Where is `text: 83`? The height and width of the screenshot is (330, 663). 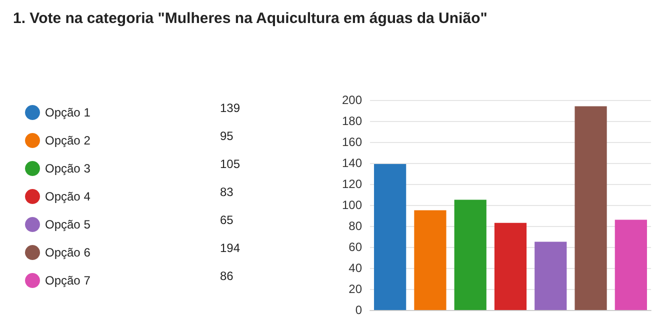
text: 83 is located at coordinates (227, 192).